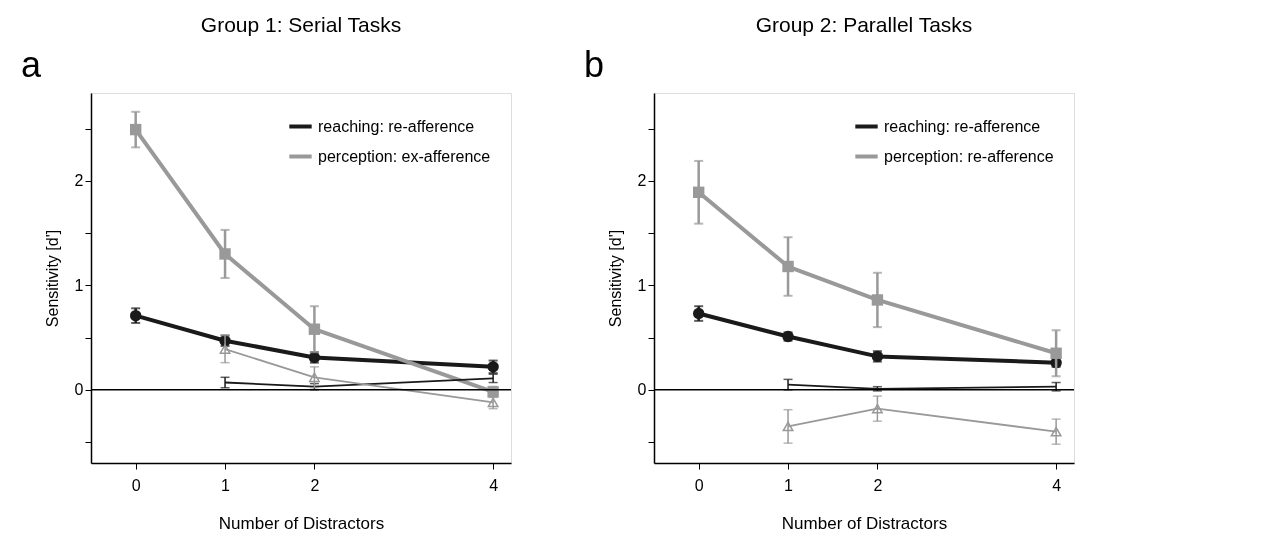 The height and width of the screenshot is (546, 1276). Describe the element at coordinates (969, 156) in the screenshot. I see `legend-label: perception: re-afference` at that location.